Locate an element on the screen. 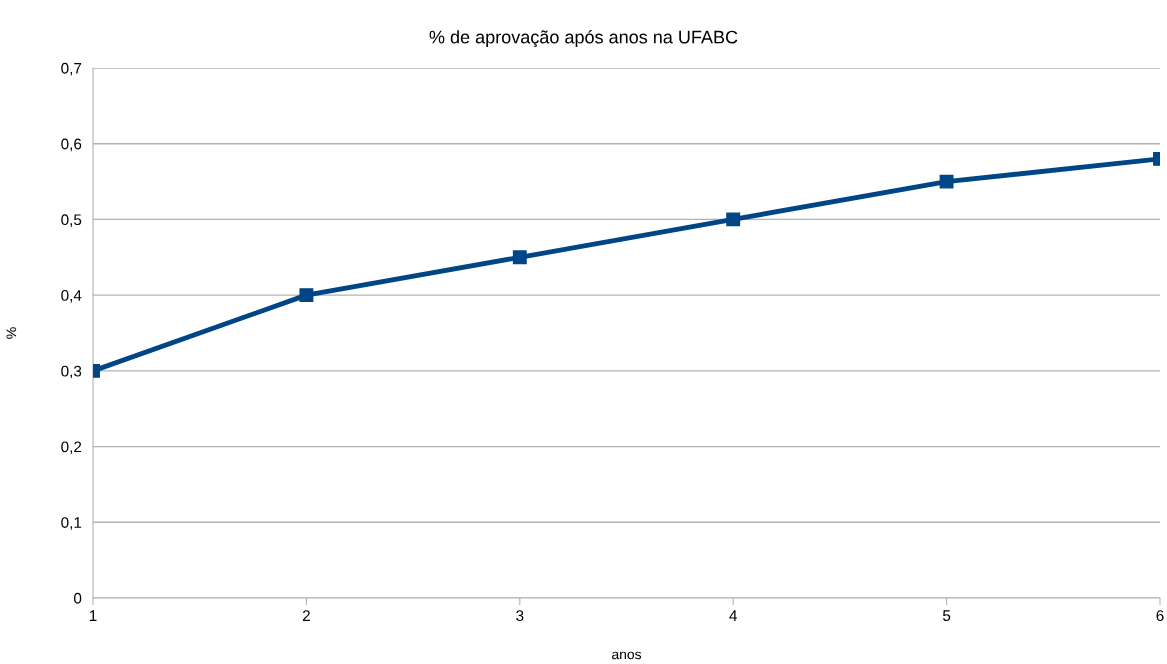 The height and width of the screenshot is (664, 1167). y-tick-label: 0,4 is located at coordinates (71, 296).